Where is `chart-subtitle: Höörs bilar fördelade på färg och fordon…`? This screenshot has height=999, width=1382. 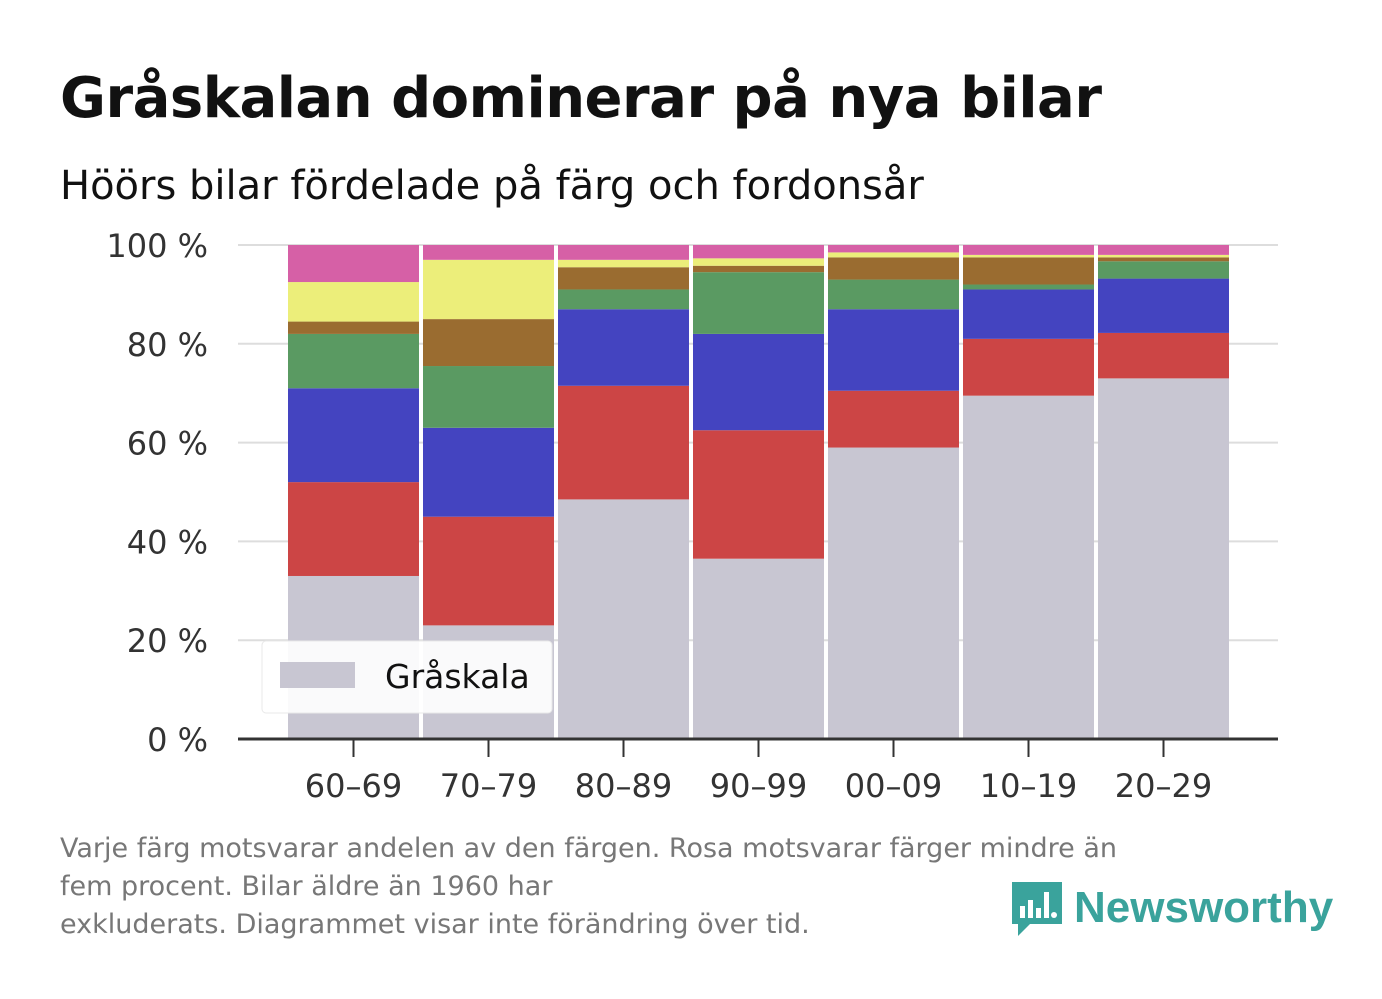
chart-subtitle: Höörs bilar fördelade på färg och fordon… is located at coordinates (492, 186).